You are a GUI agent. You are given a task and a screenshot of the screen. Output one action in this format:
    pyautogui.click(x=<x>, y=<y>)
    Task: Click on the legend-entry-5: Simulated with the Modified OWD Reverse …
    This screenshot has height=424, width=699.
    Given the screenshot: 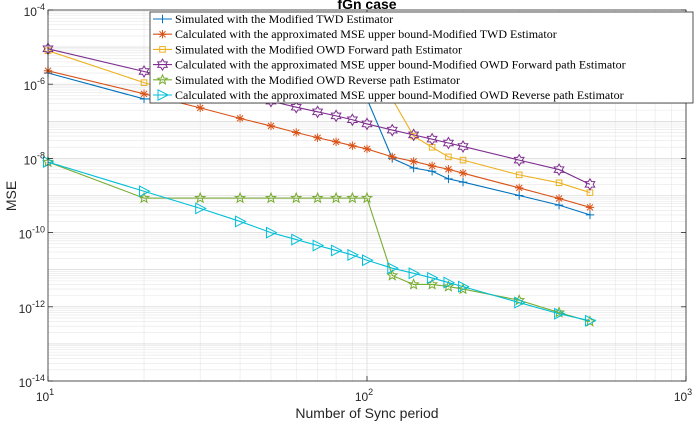 What is the action you would take?
    pyautogui.click(x=306, y=80)
    